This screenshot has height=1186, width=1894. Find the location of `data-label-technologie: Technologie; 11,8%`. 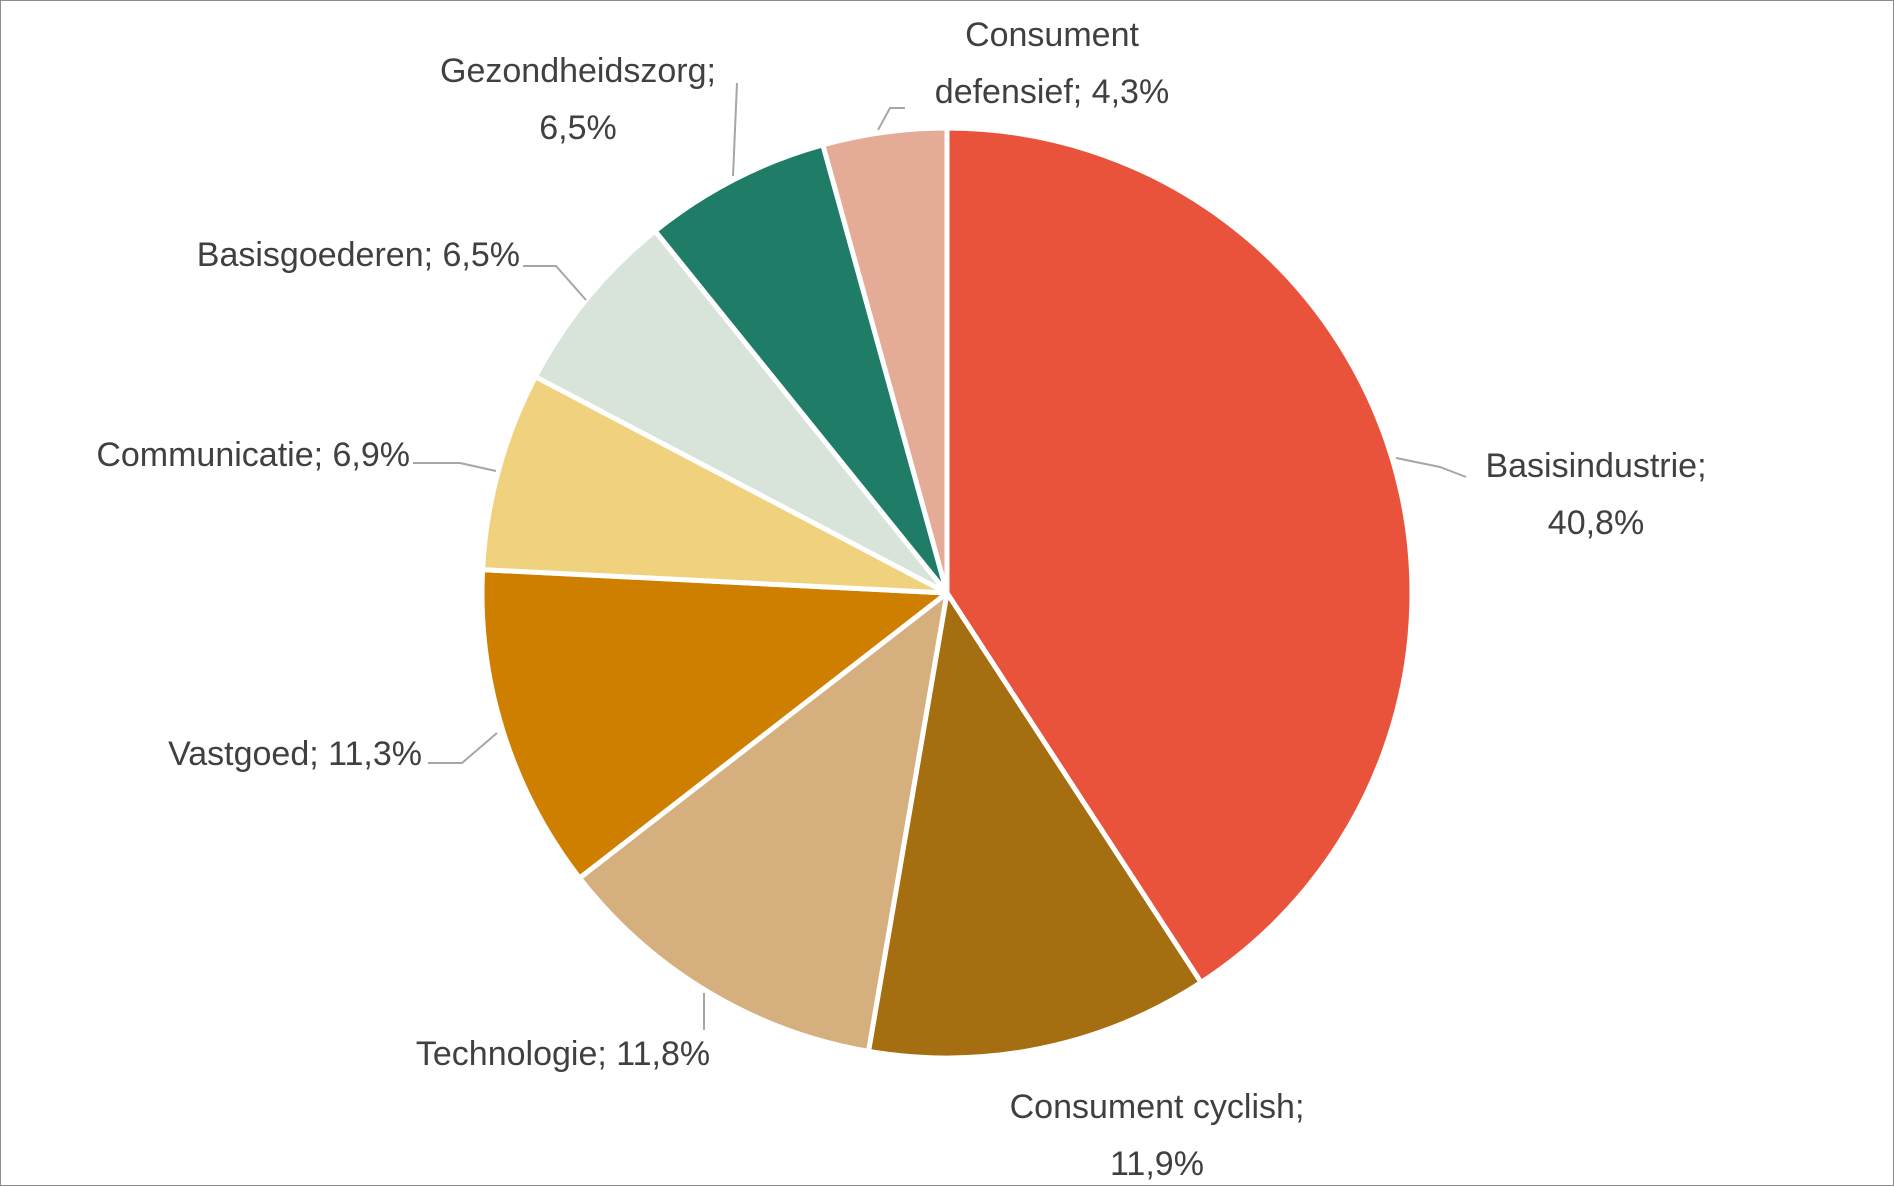

data-label-technologie: Technologie; 11,8% is located at coordinates (563, 1054).